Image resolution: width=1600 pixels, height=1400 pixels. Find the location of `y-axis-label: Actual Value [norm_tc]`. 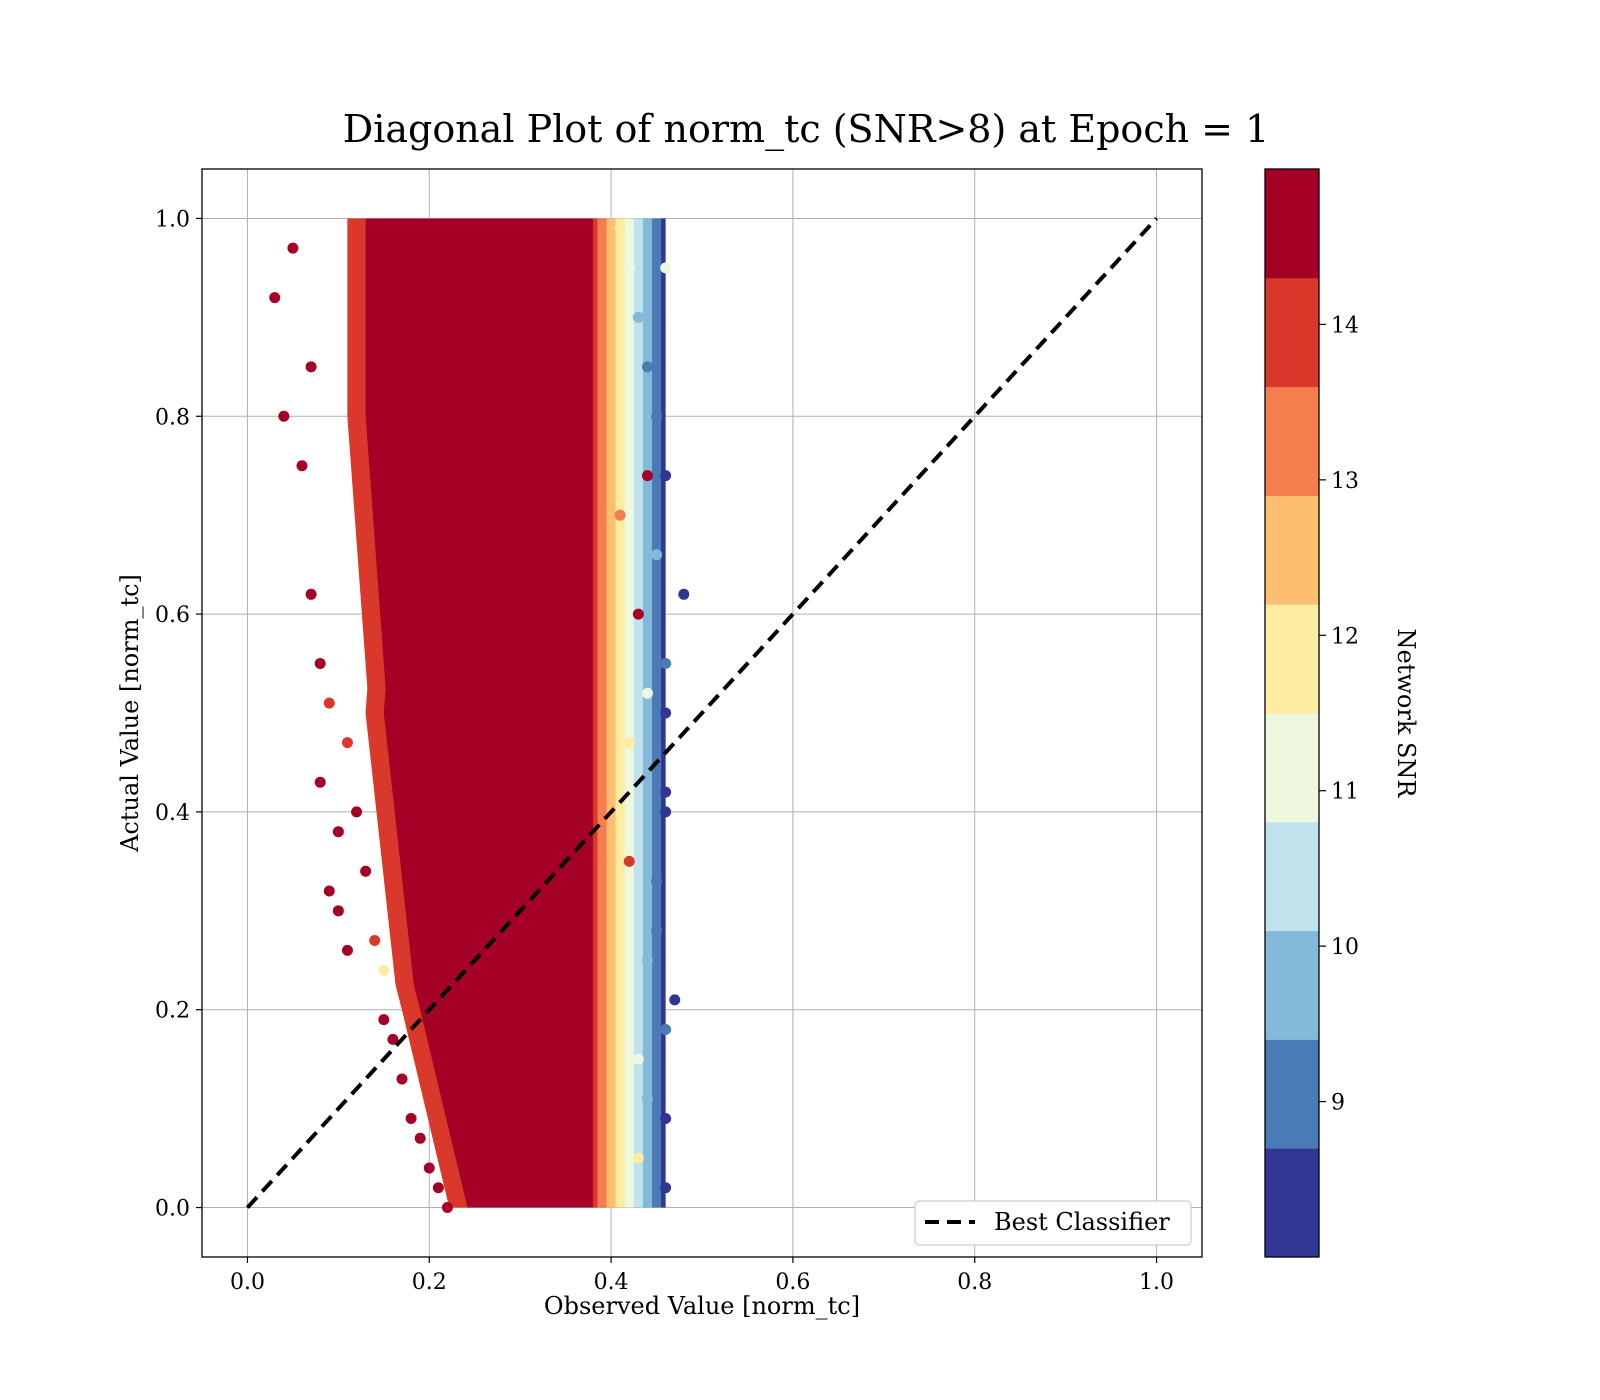

y-axis-label: Actual Value [norm_tc] is located at coordinates (130, 713).